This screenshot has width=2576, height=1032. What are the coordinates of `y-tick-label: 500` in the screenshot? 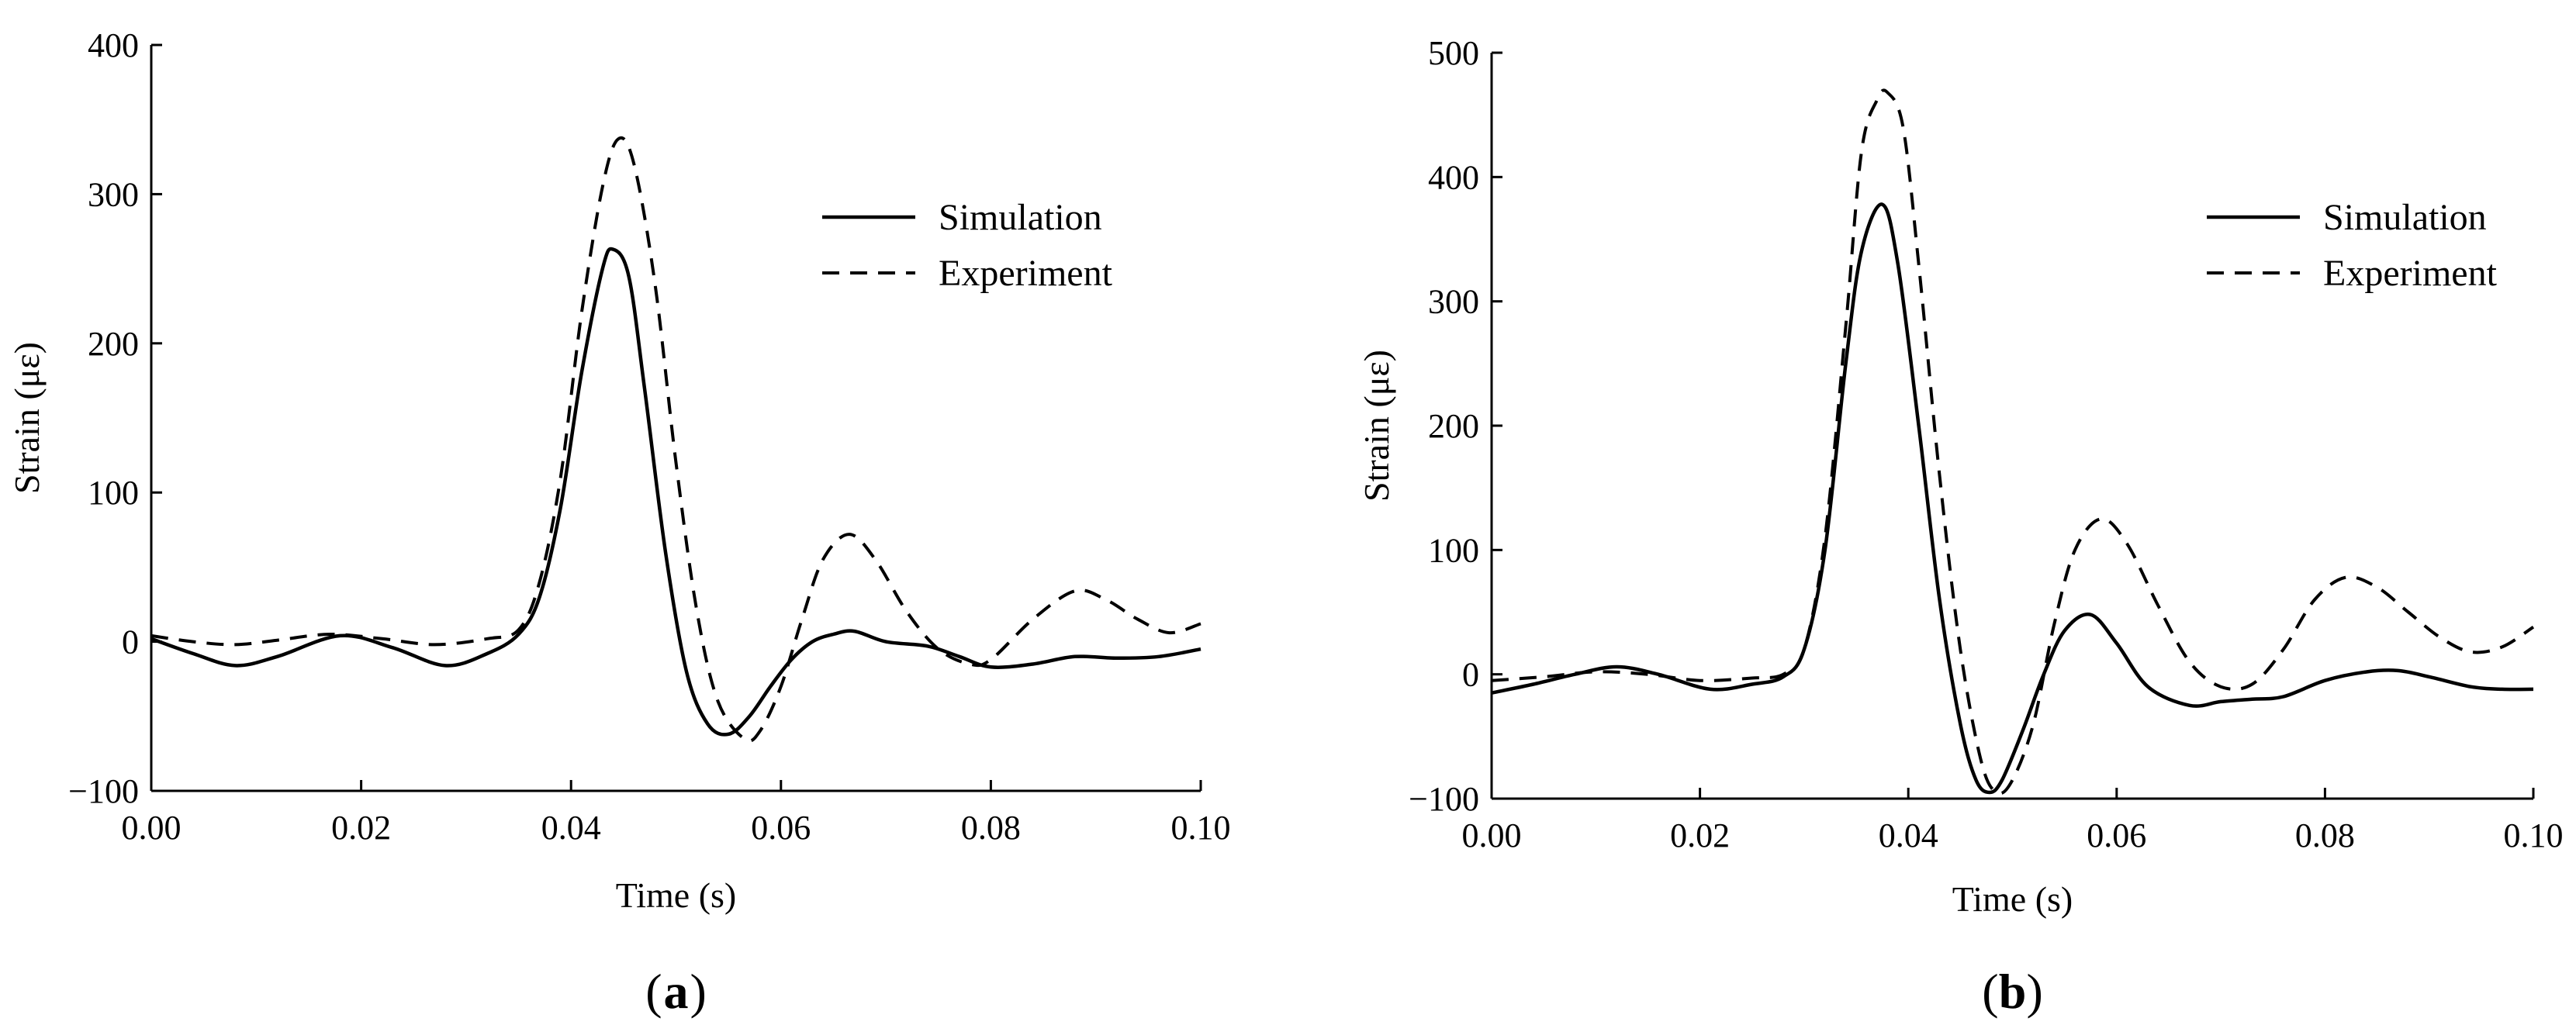 It's located at (1453, 53).